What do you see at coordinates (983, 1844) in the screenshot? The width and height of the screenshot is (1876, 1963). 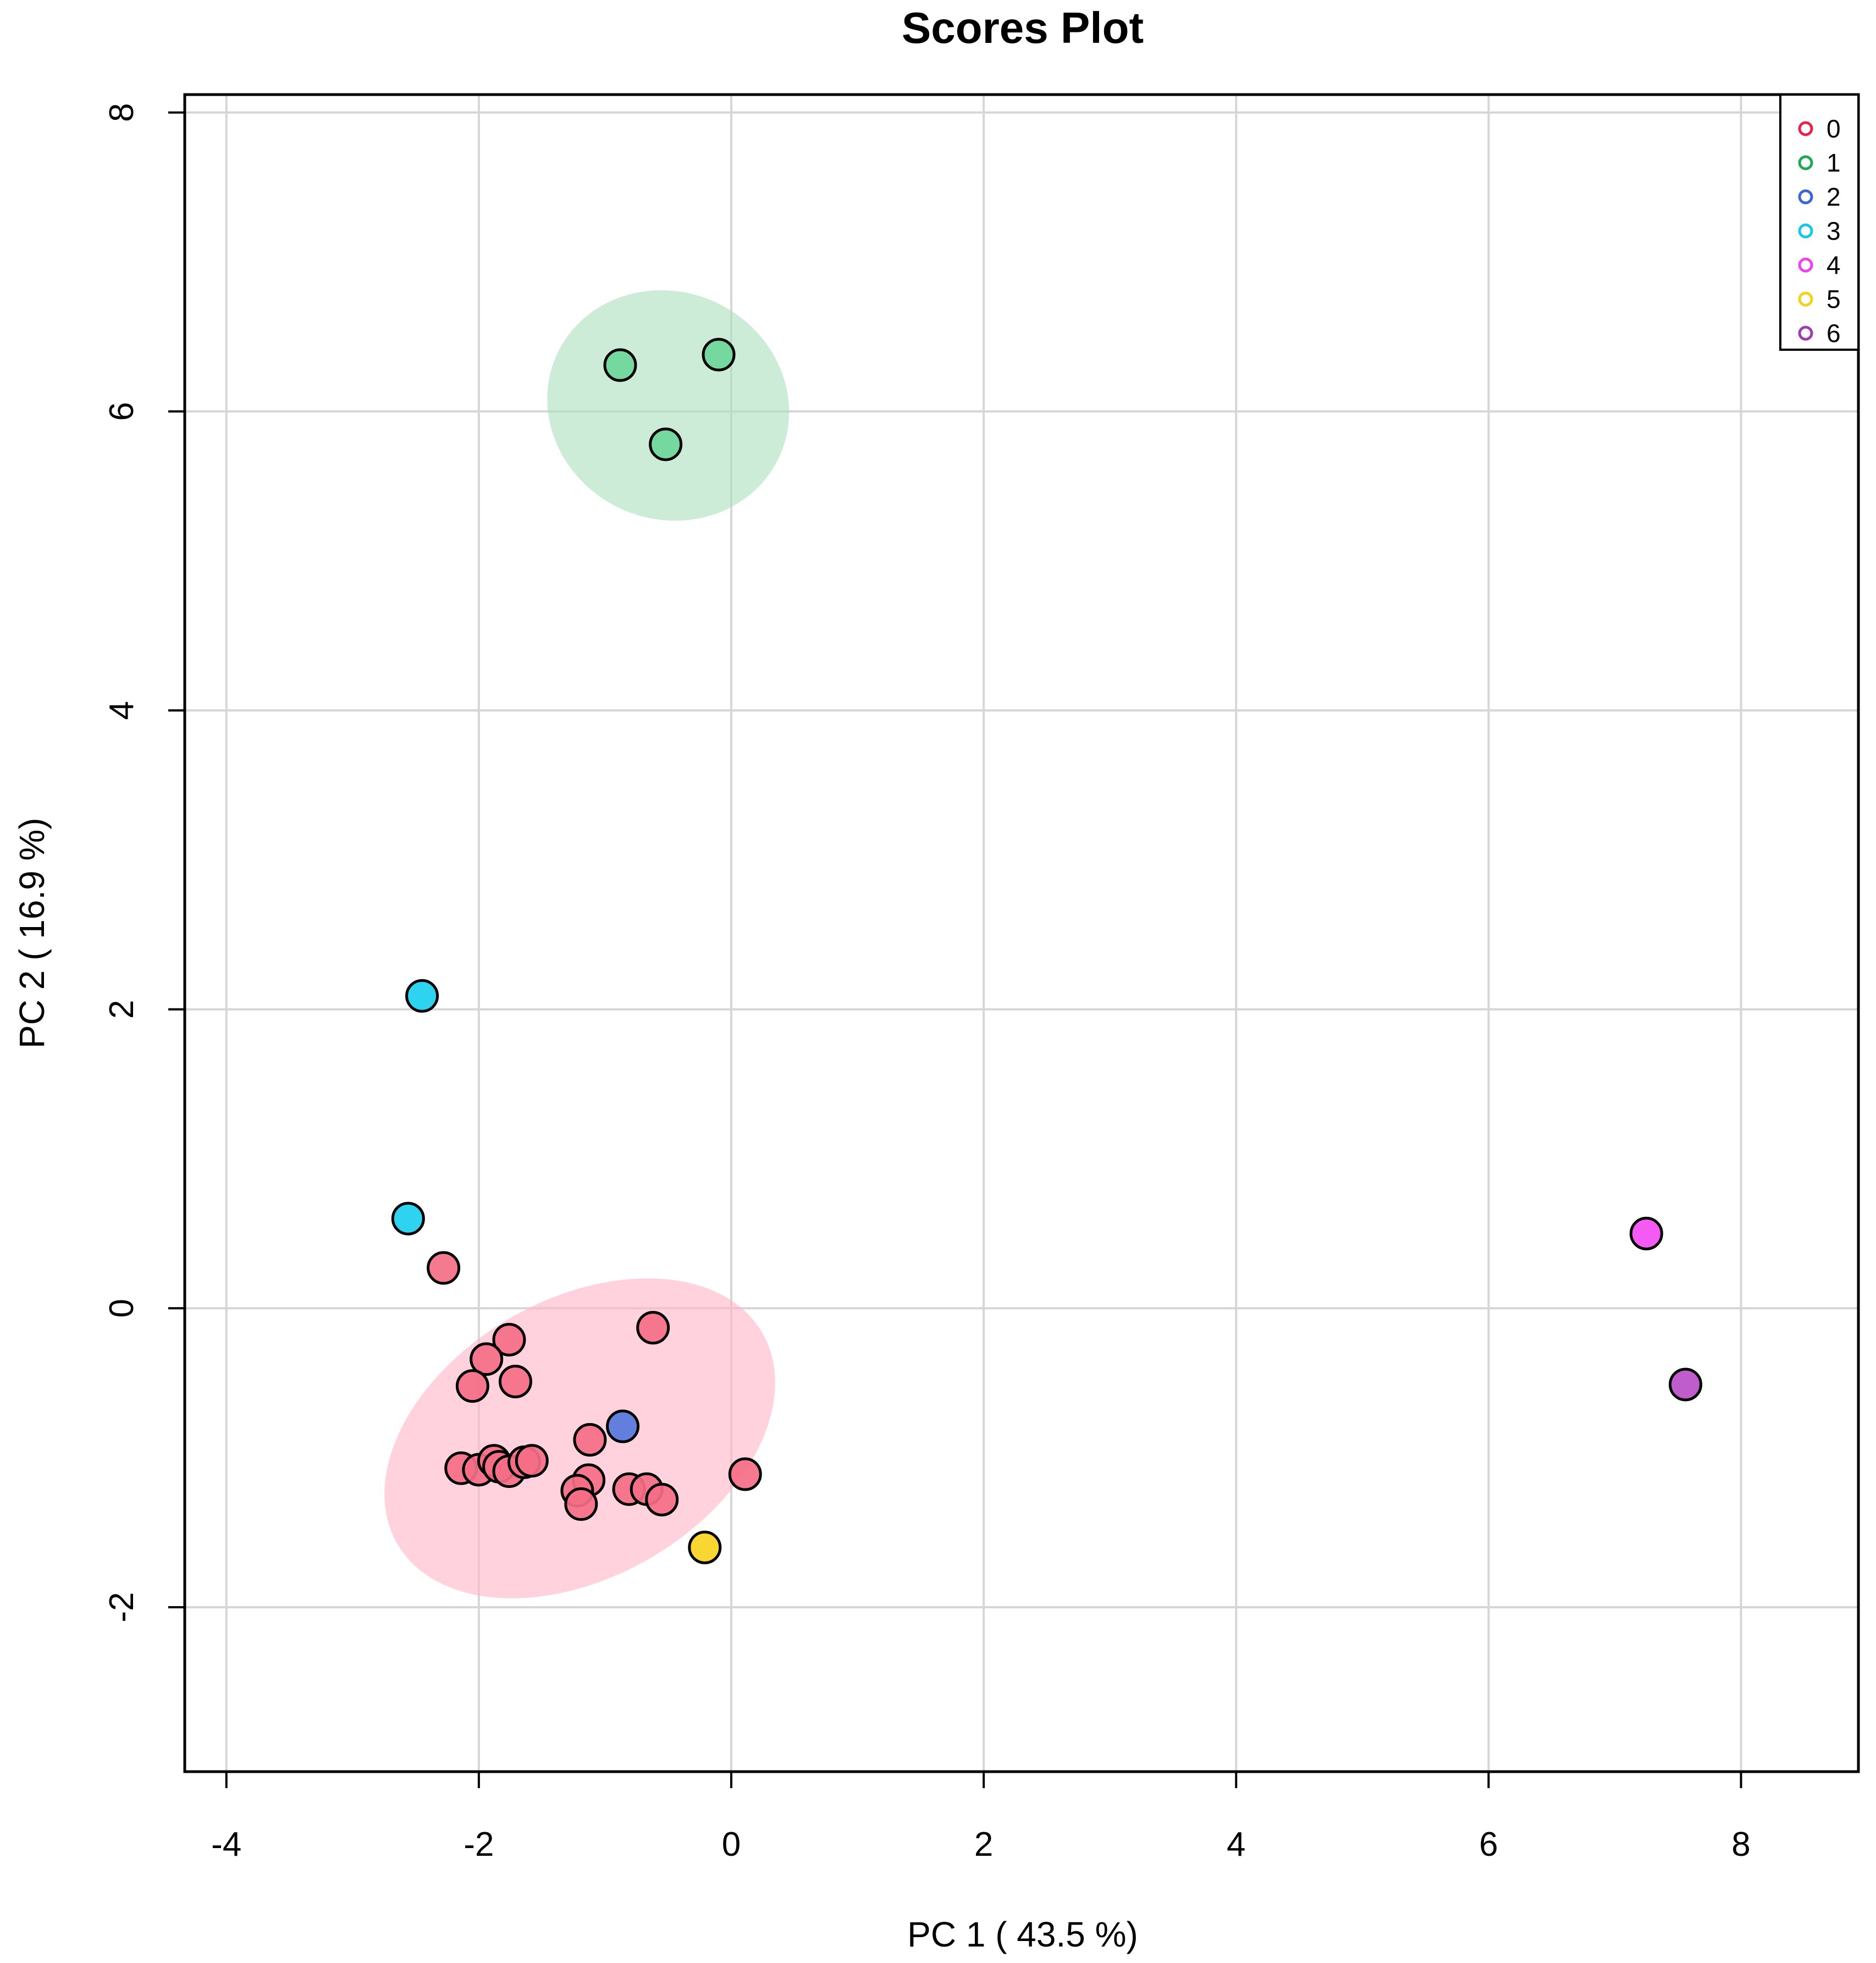 I see `x-tick-label: 2` at bounding box center [983, 1844].